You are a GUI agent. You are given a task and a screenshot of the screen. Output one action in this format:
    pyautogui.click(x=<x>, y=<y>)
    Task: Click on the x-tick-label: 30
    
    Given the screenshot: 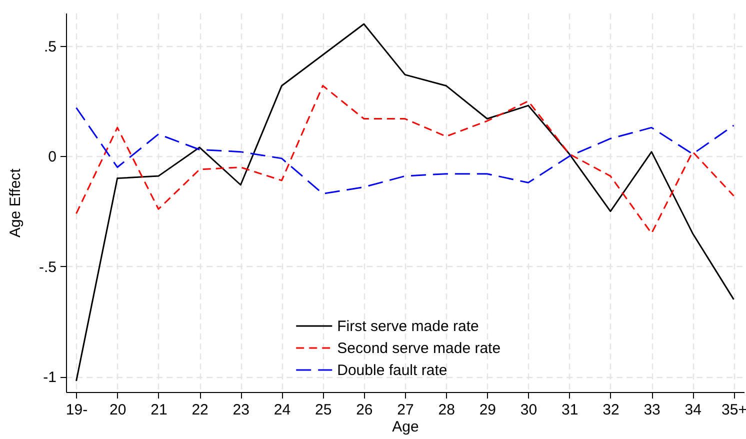 What is the action you would take?
    pyautogui.click(x=529, y=410)
    